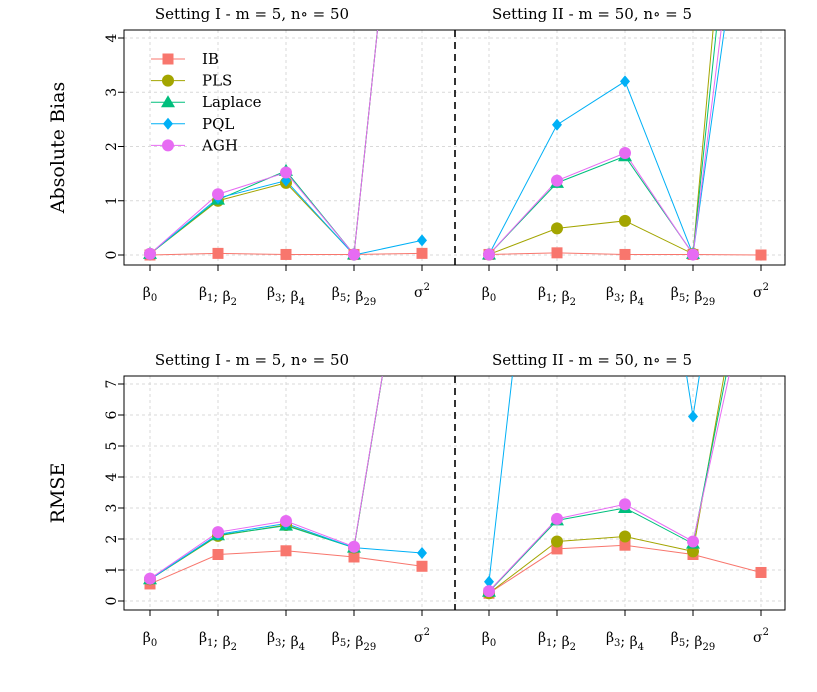 The image size is (817, 692). I want to click on legend: IB PLS Laplace PQL AGH, so click(206, 102).